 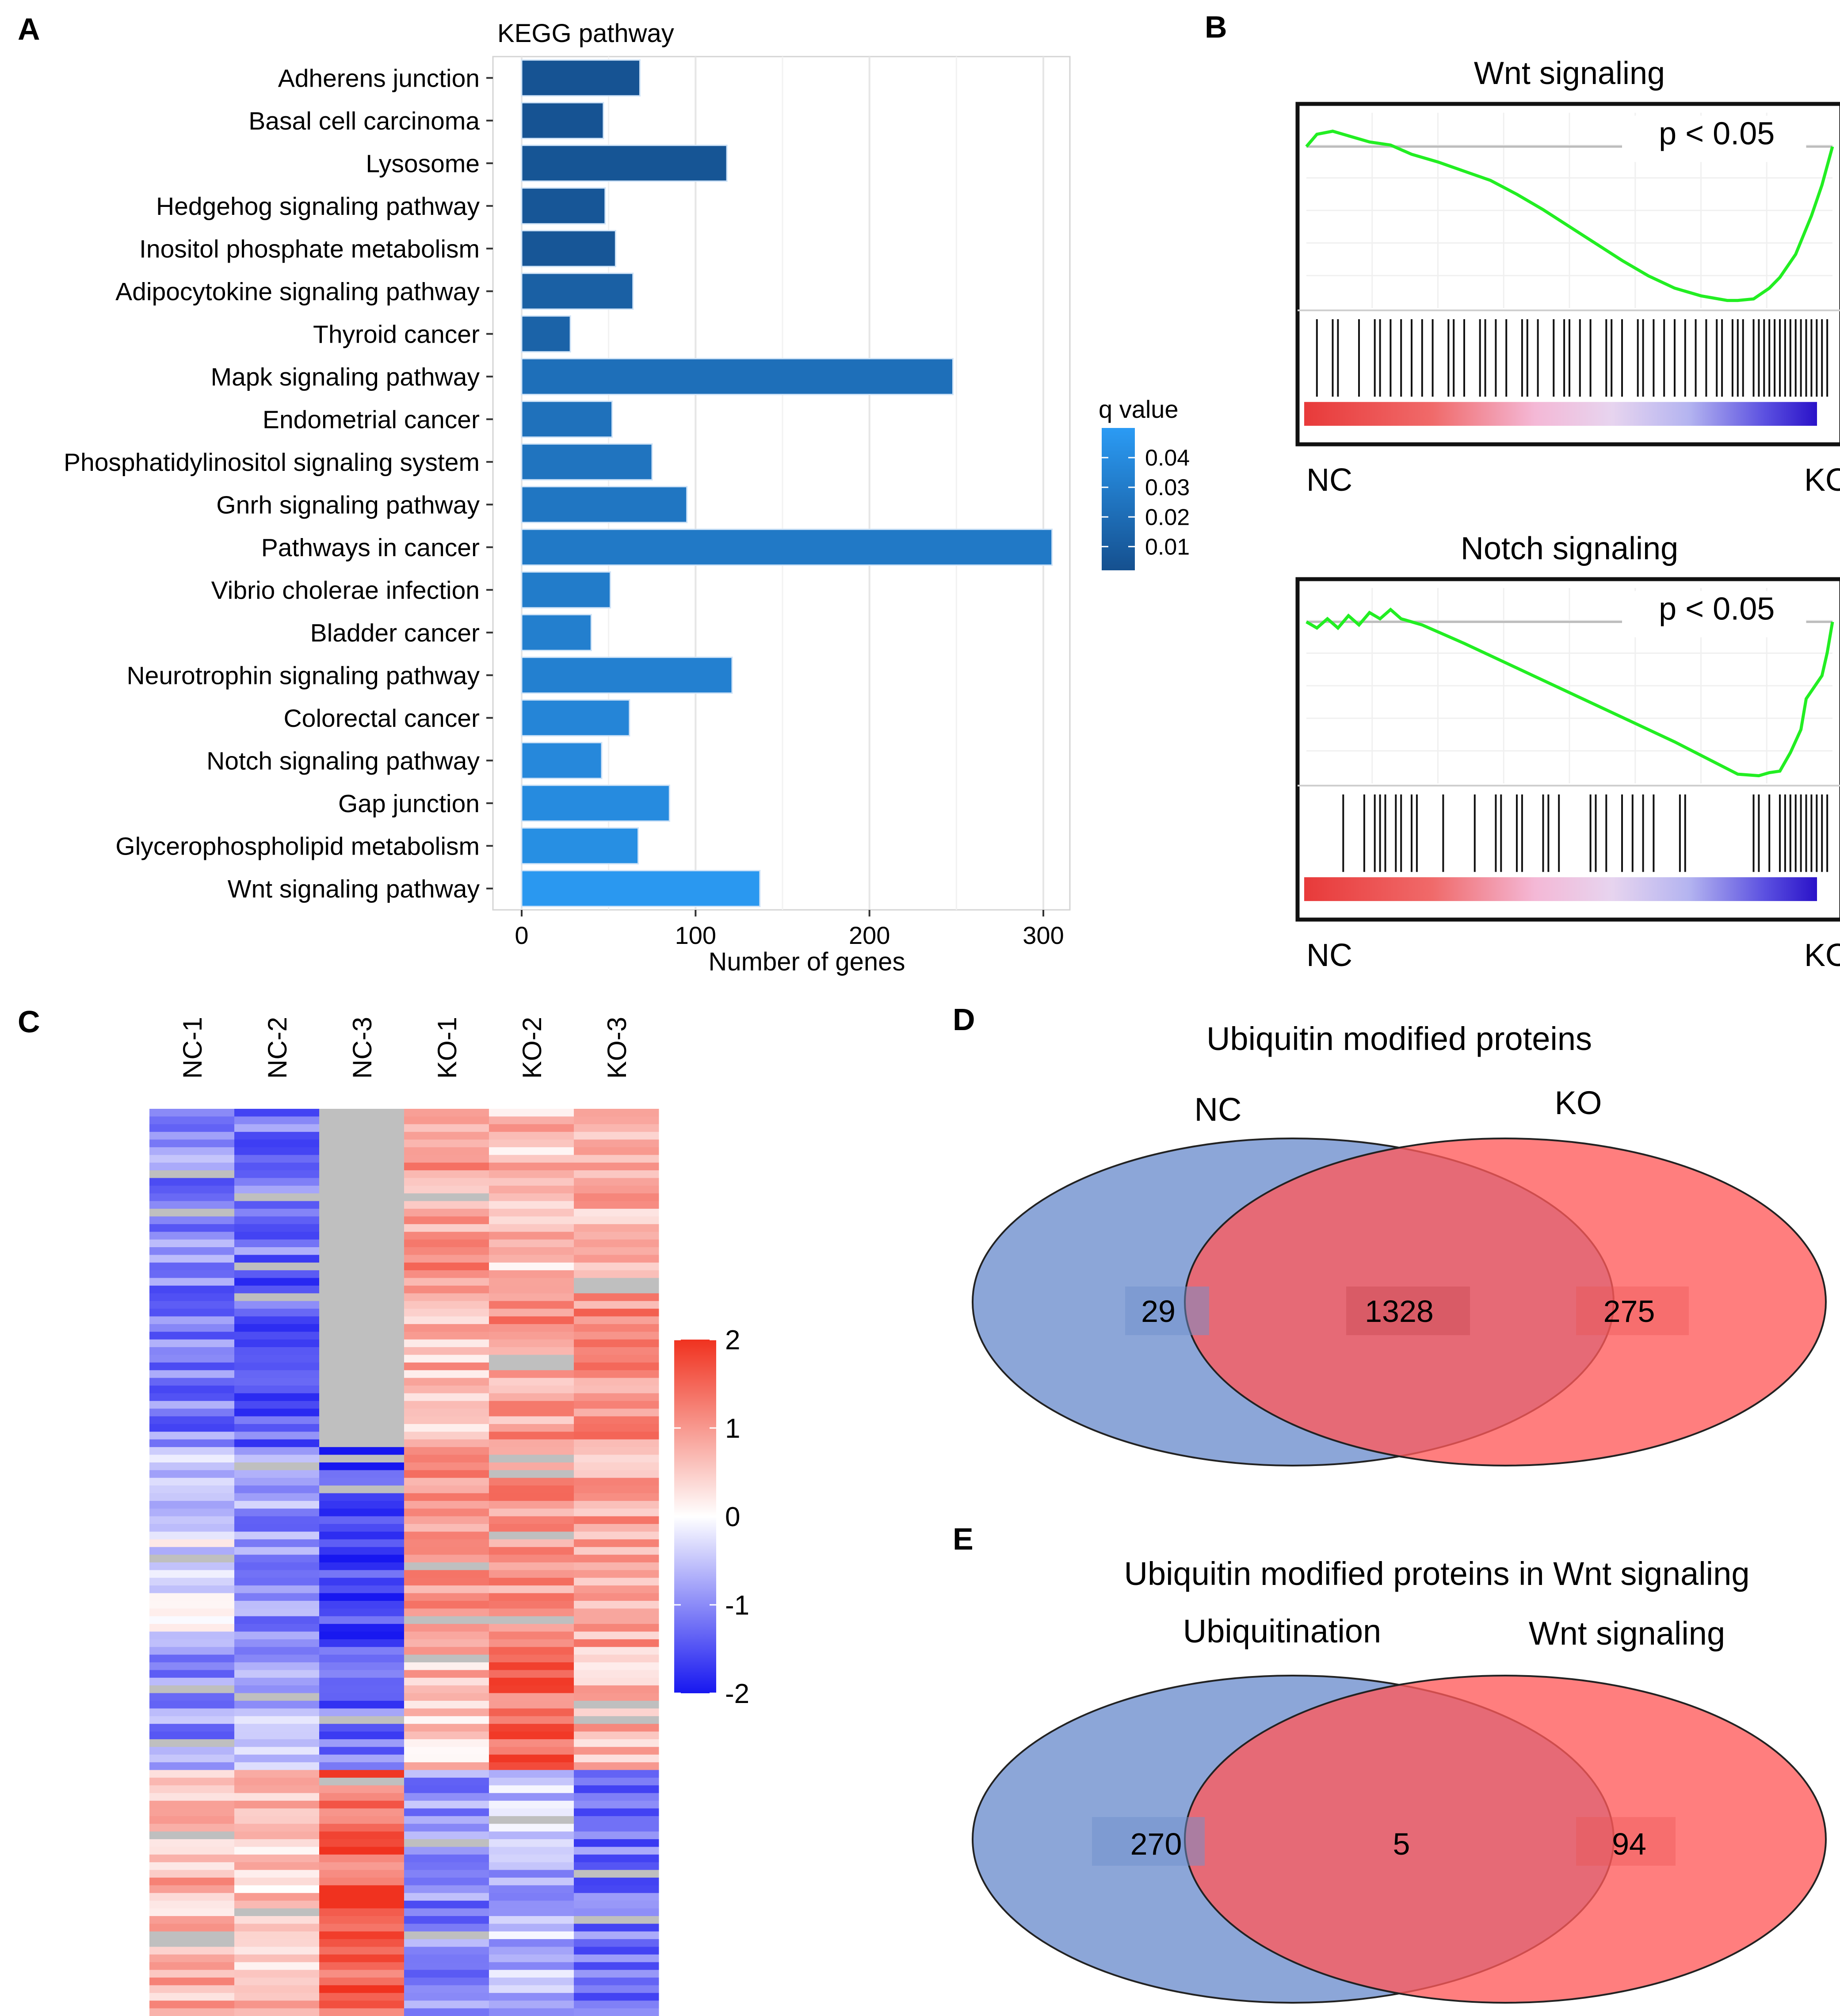 What do you see at coordinates (396, 334) in the screenshot?
I see `y-tick-label: Thyroid cancer` at bounding box center [396, 334].